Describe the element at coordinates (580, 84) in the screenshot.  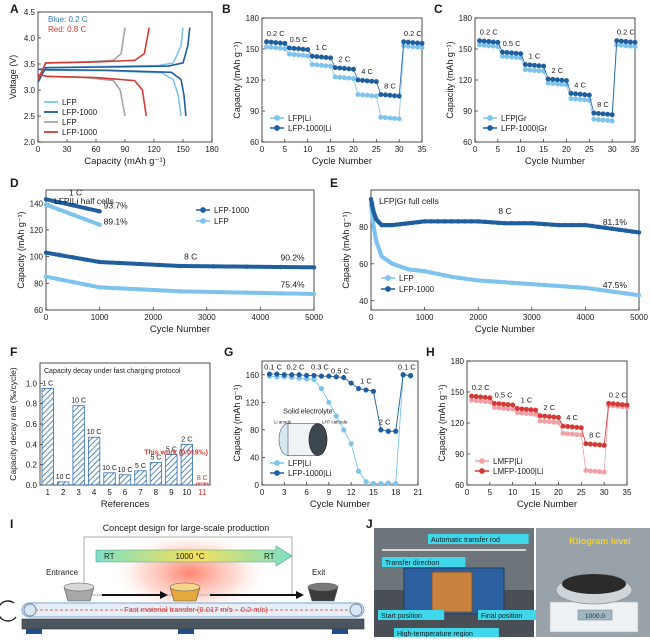
I see `rate-label: 4 C` at that location.